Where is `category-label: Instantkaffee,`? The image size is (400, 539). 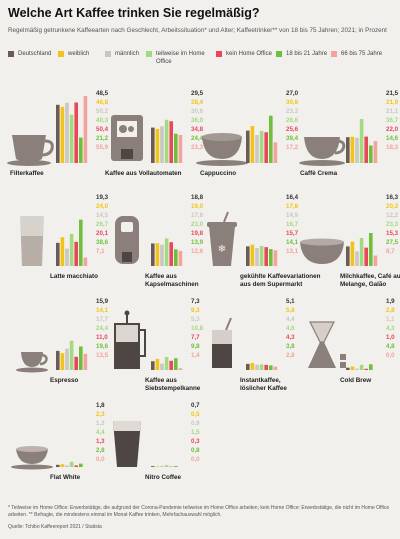 category-label: Instantkaffee, is located at coordinates (260, 380).